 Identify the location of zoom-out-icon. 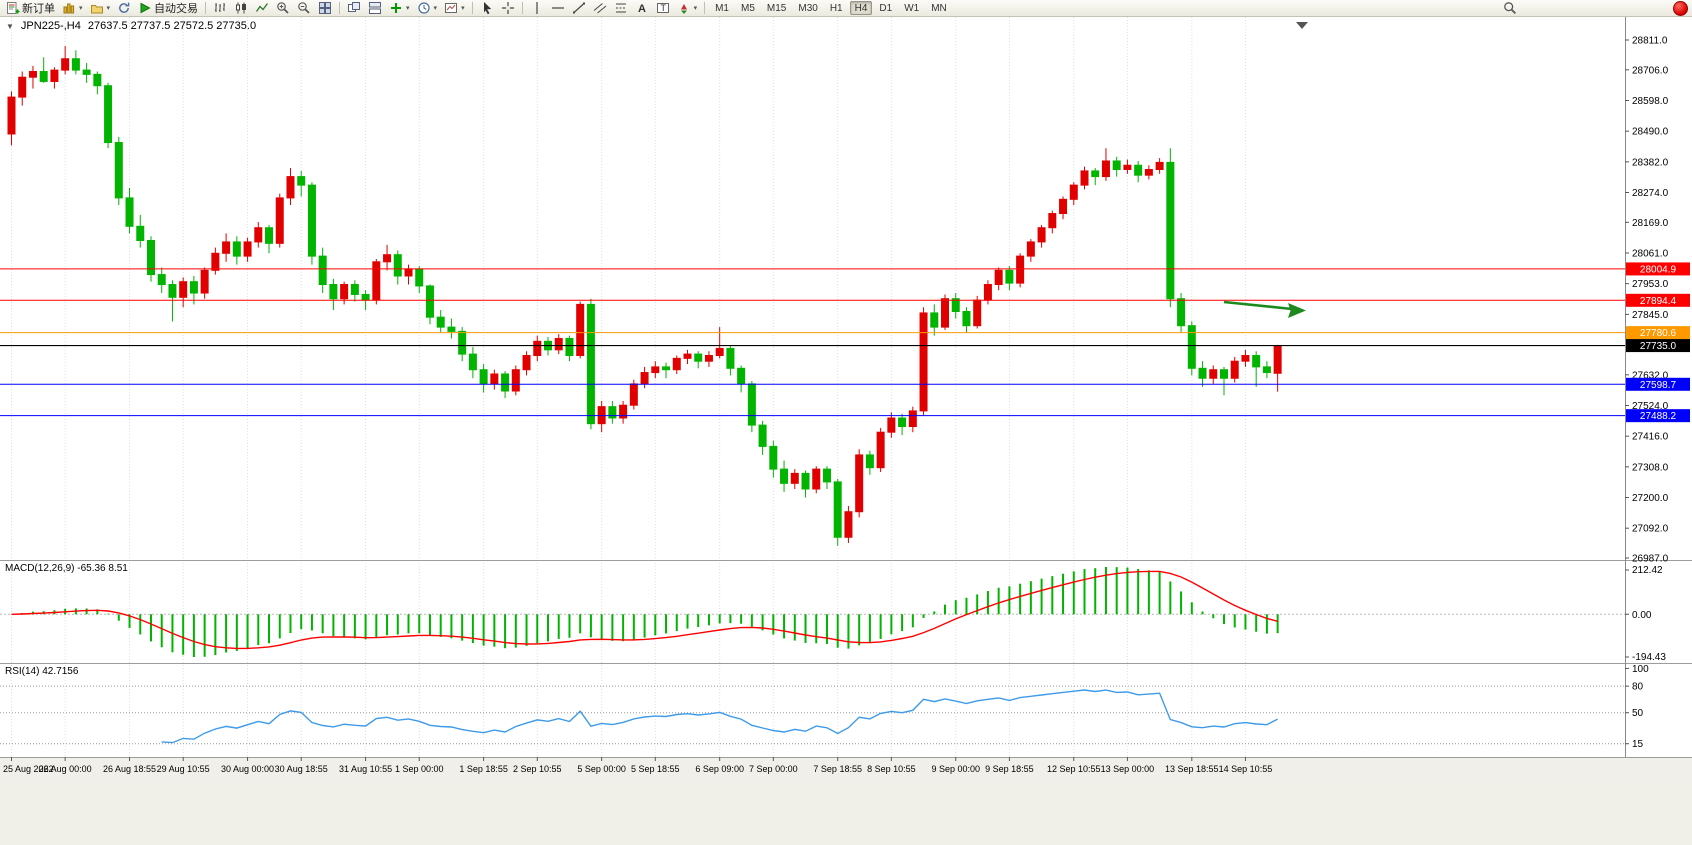
(304, 8).